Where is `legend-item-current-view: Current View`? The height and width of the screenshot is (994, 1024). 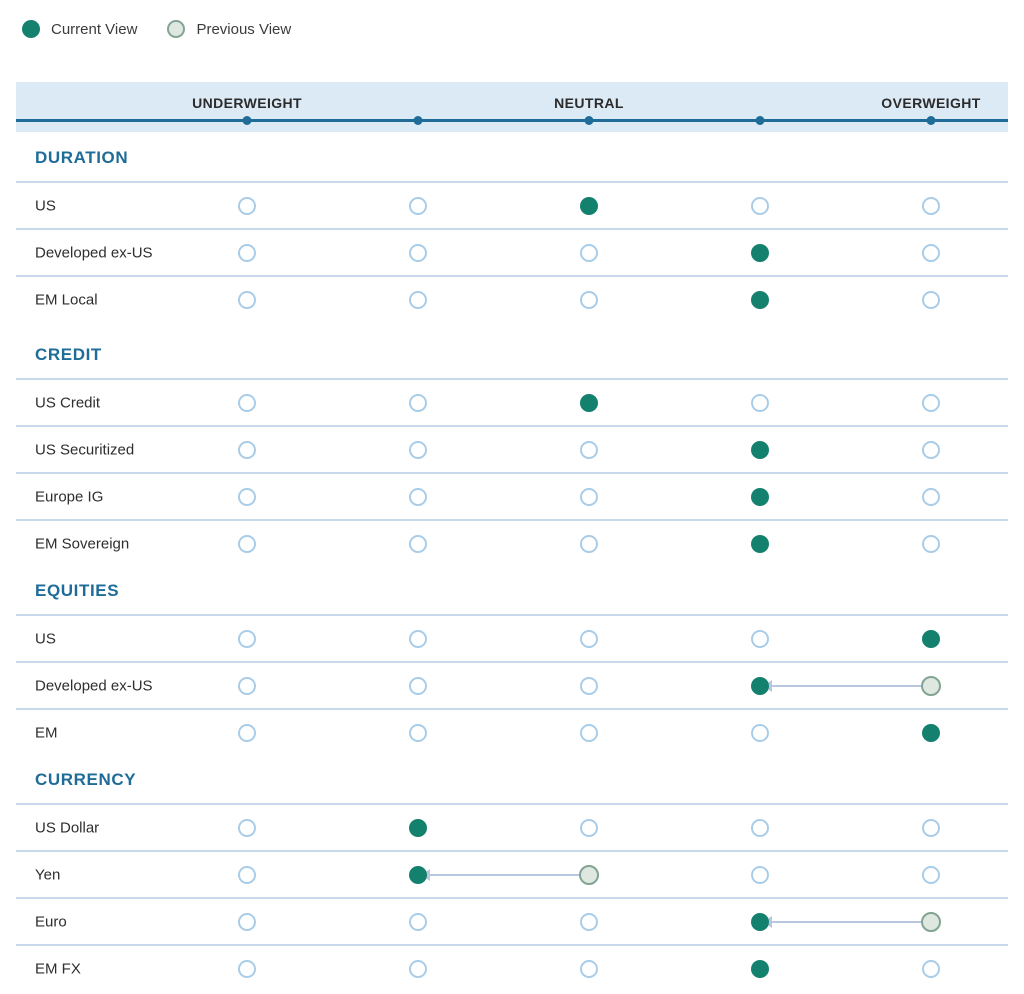 legend-item-current-view: Current View is located at coordinates (79, 29).